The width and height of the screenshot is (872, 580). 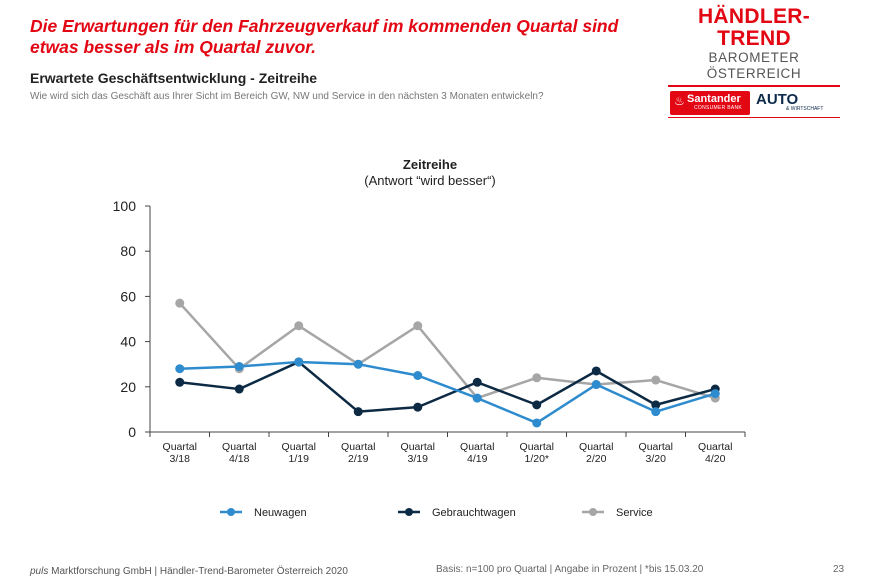 What do you see at coordinates (418, 459) in the screenshot?
I see `x-tick-label: 3/19` at bounding box center [418, 459].